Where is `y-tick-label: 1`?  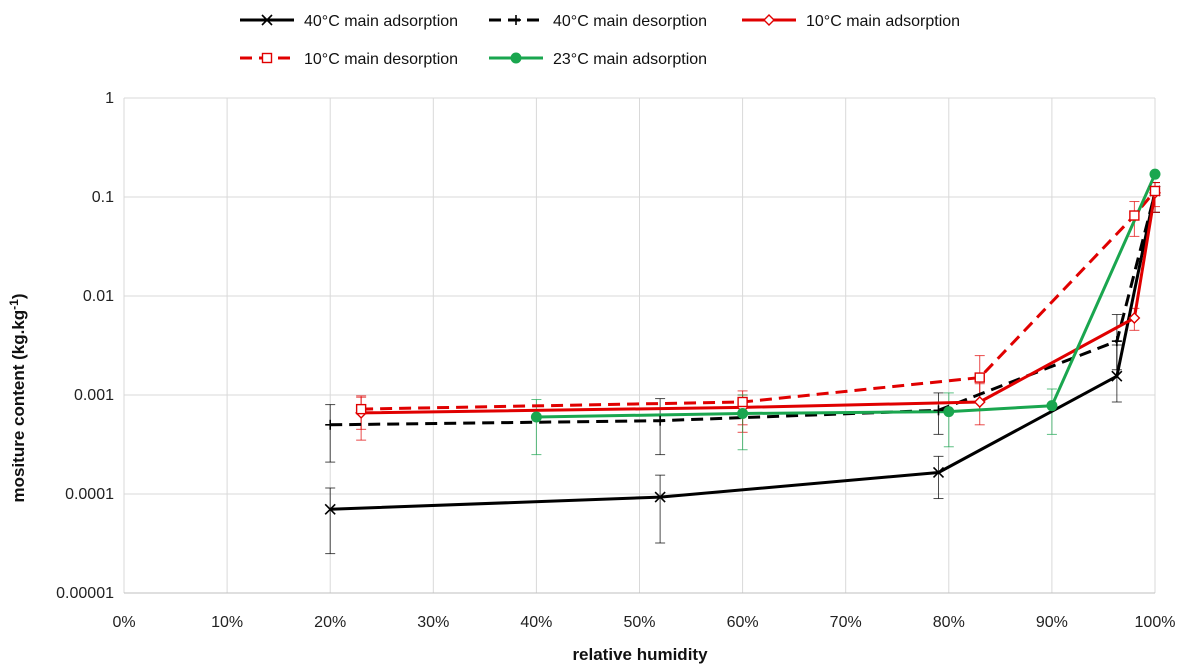 y-tick-label: 1 is located at coordinates (109, 98).